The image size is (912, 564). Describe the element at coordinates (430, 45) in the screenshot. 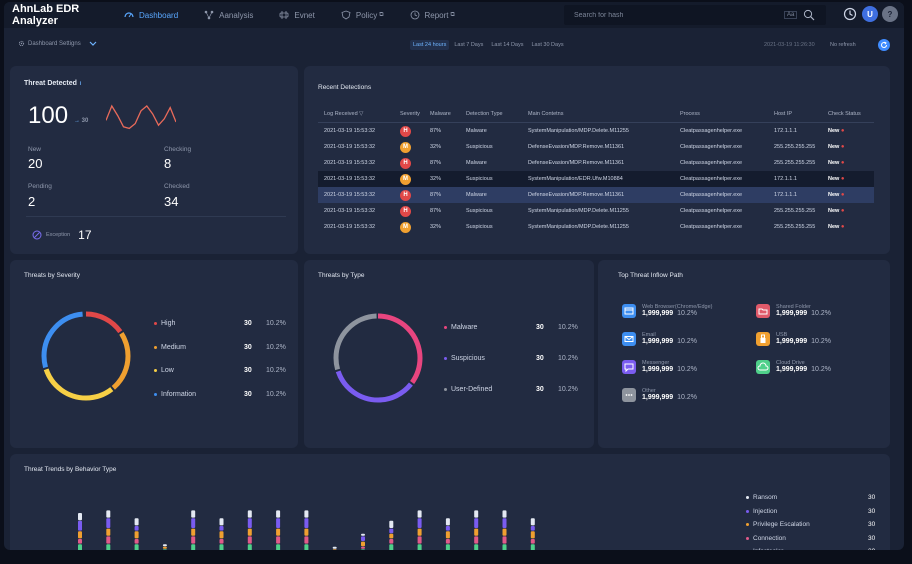

I see `range-24h: Last 24 hours` at that location.